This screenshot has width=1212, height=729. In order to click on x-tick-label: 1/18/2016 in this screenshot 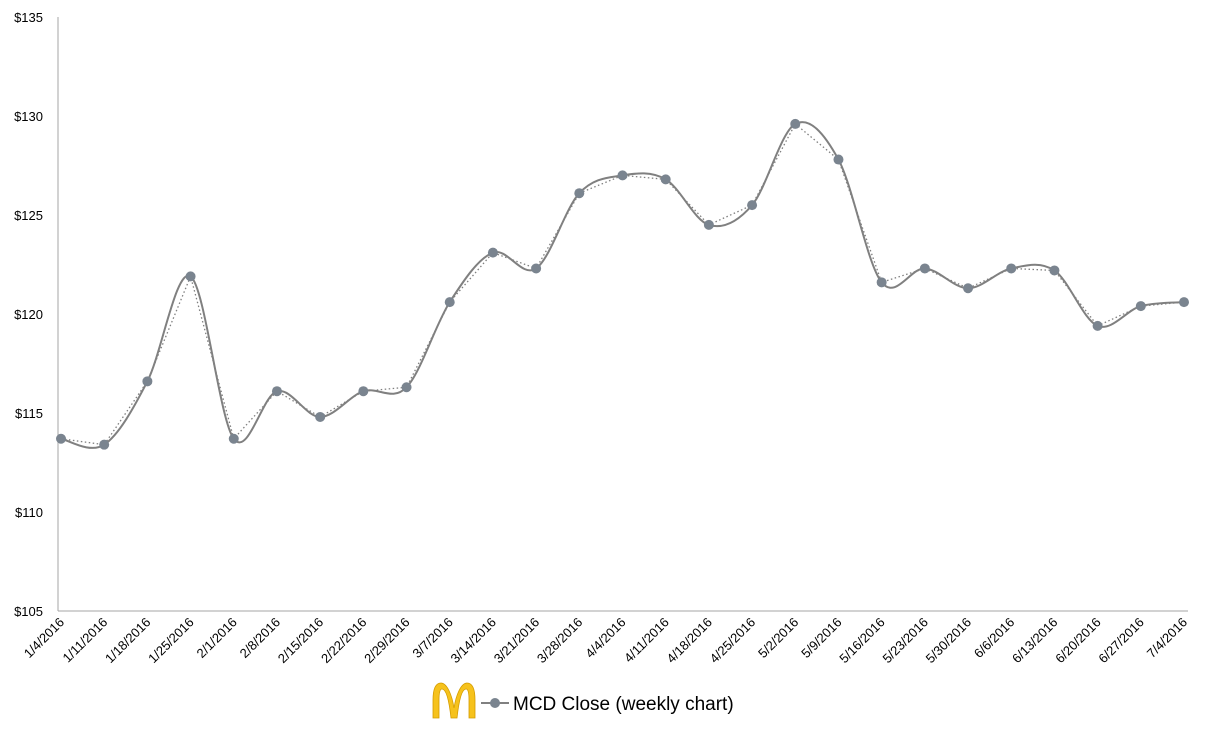, I will do `click(128, 641)`.